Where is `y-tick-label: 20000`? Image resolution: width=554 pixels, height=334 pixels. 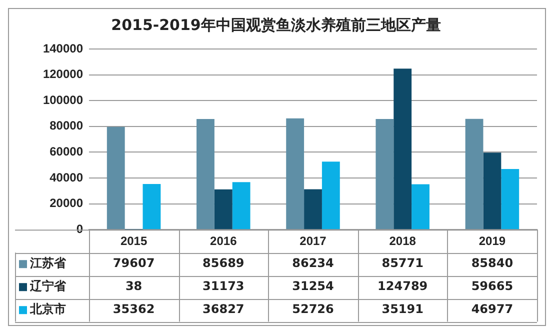 y-tick-label: 20000 is located at coordinates (67, 203).